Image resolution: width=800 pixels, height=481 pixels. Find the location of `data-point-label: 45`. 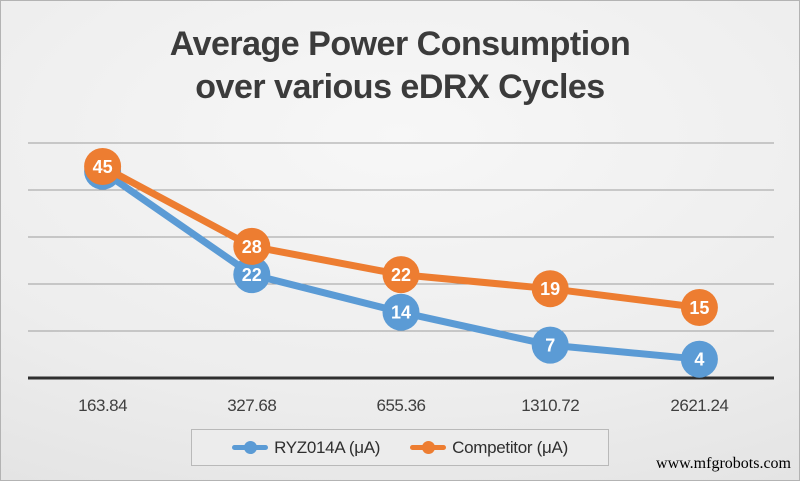

data-point-label: 45 is located at coordinates (103, 167).